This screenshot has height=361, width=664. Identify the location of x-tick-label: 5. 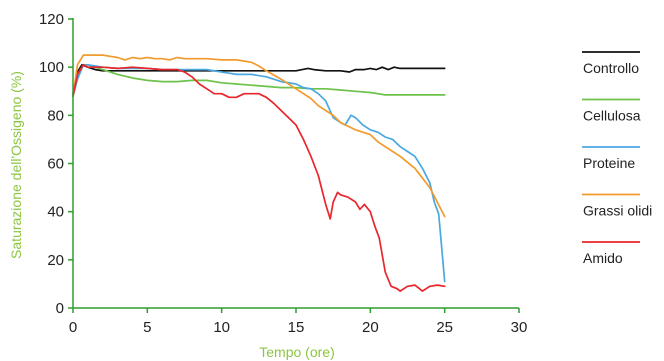
(147, 327).